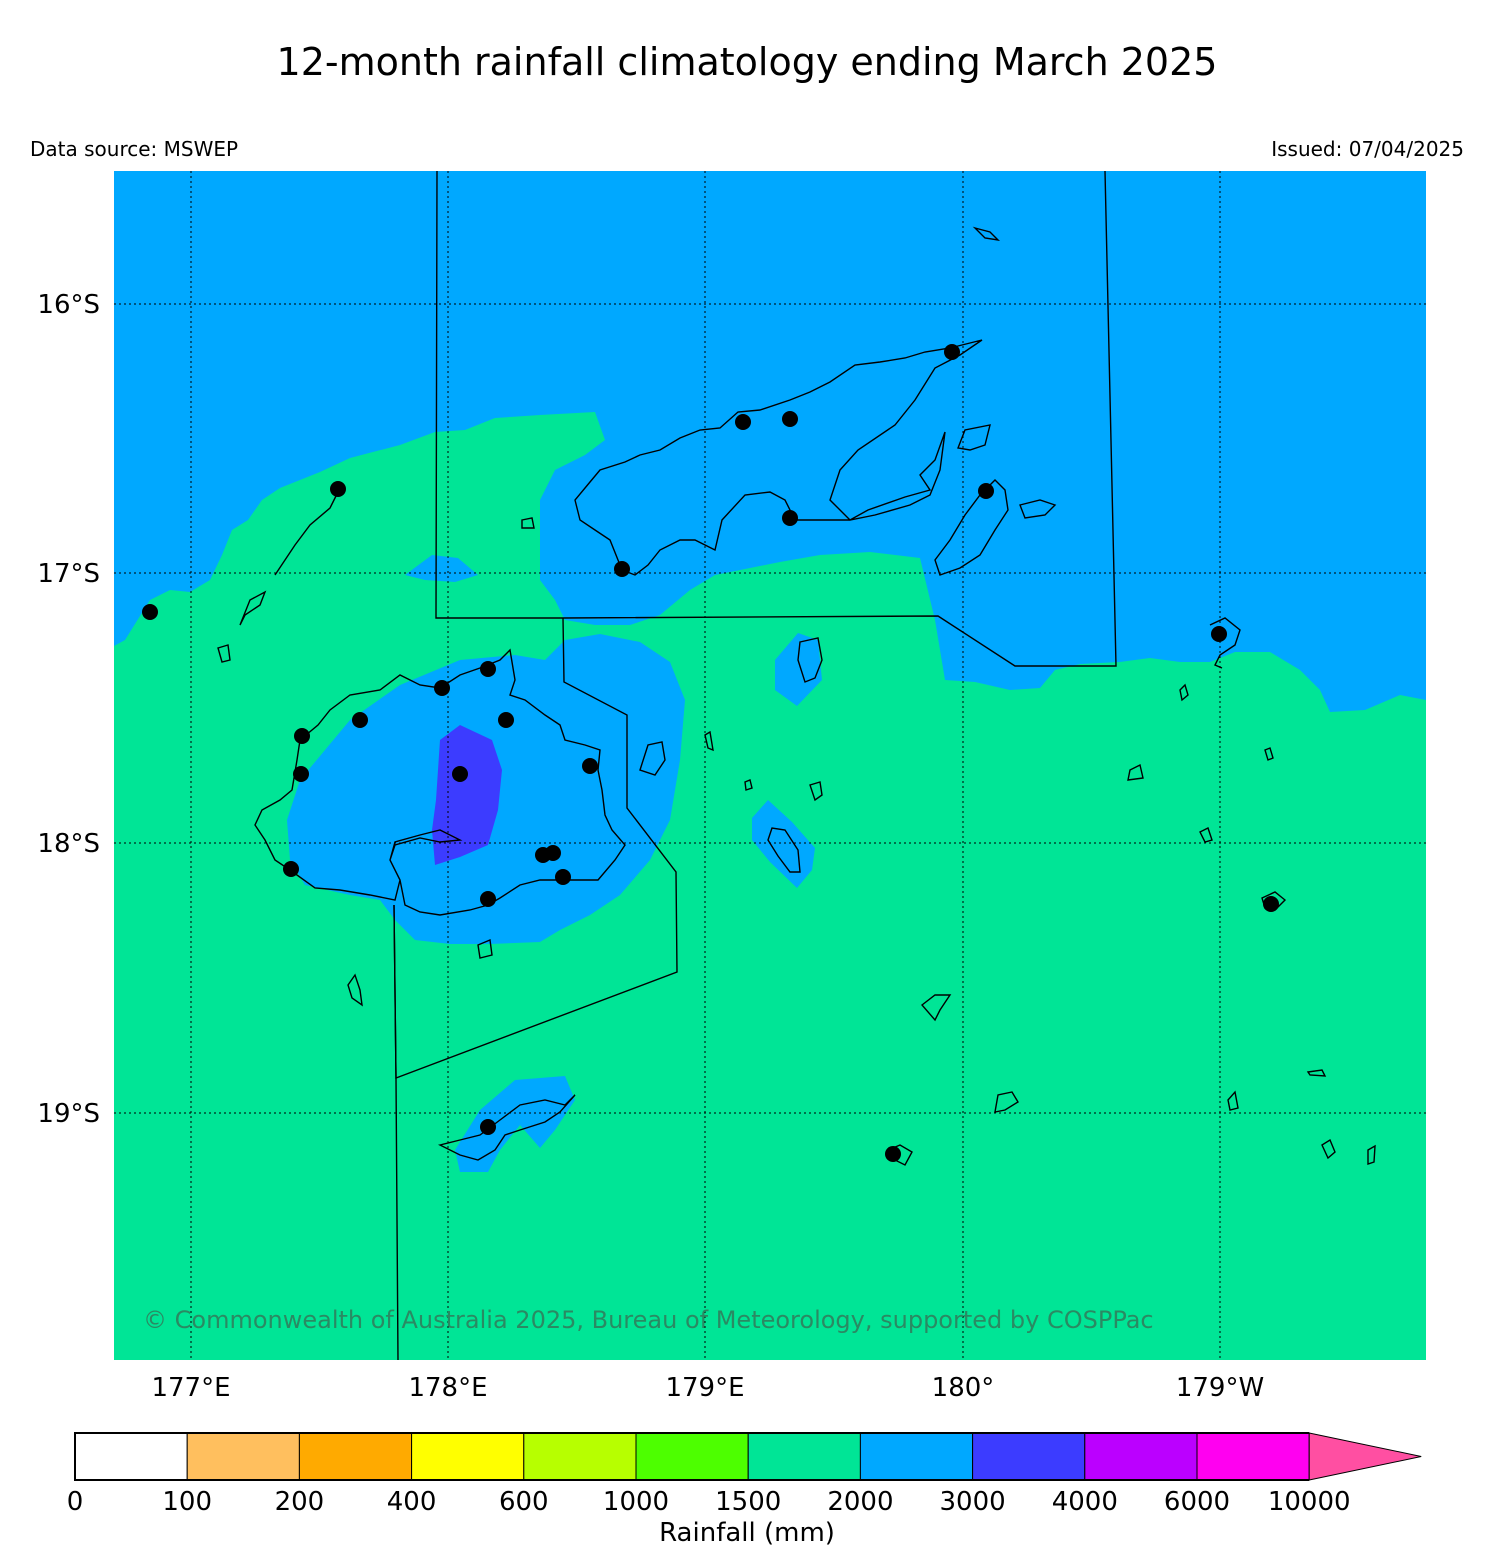 The image size is (1494, 1563). Describe the element at coordinates (528, 523) in the screenshot. I see `coastline-yadua` at that location.